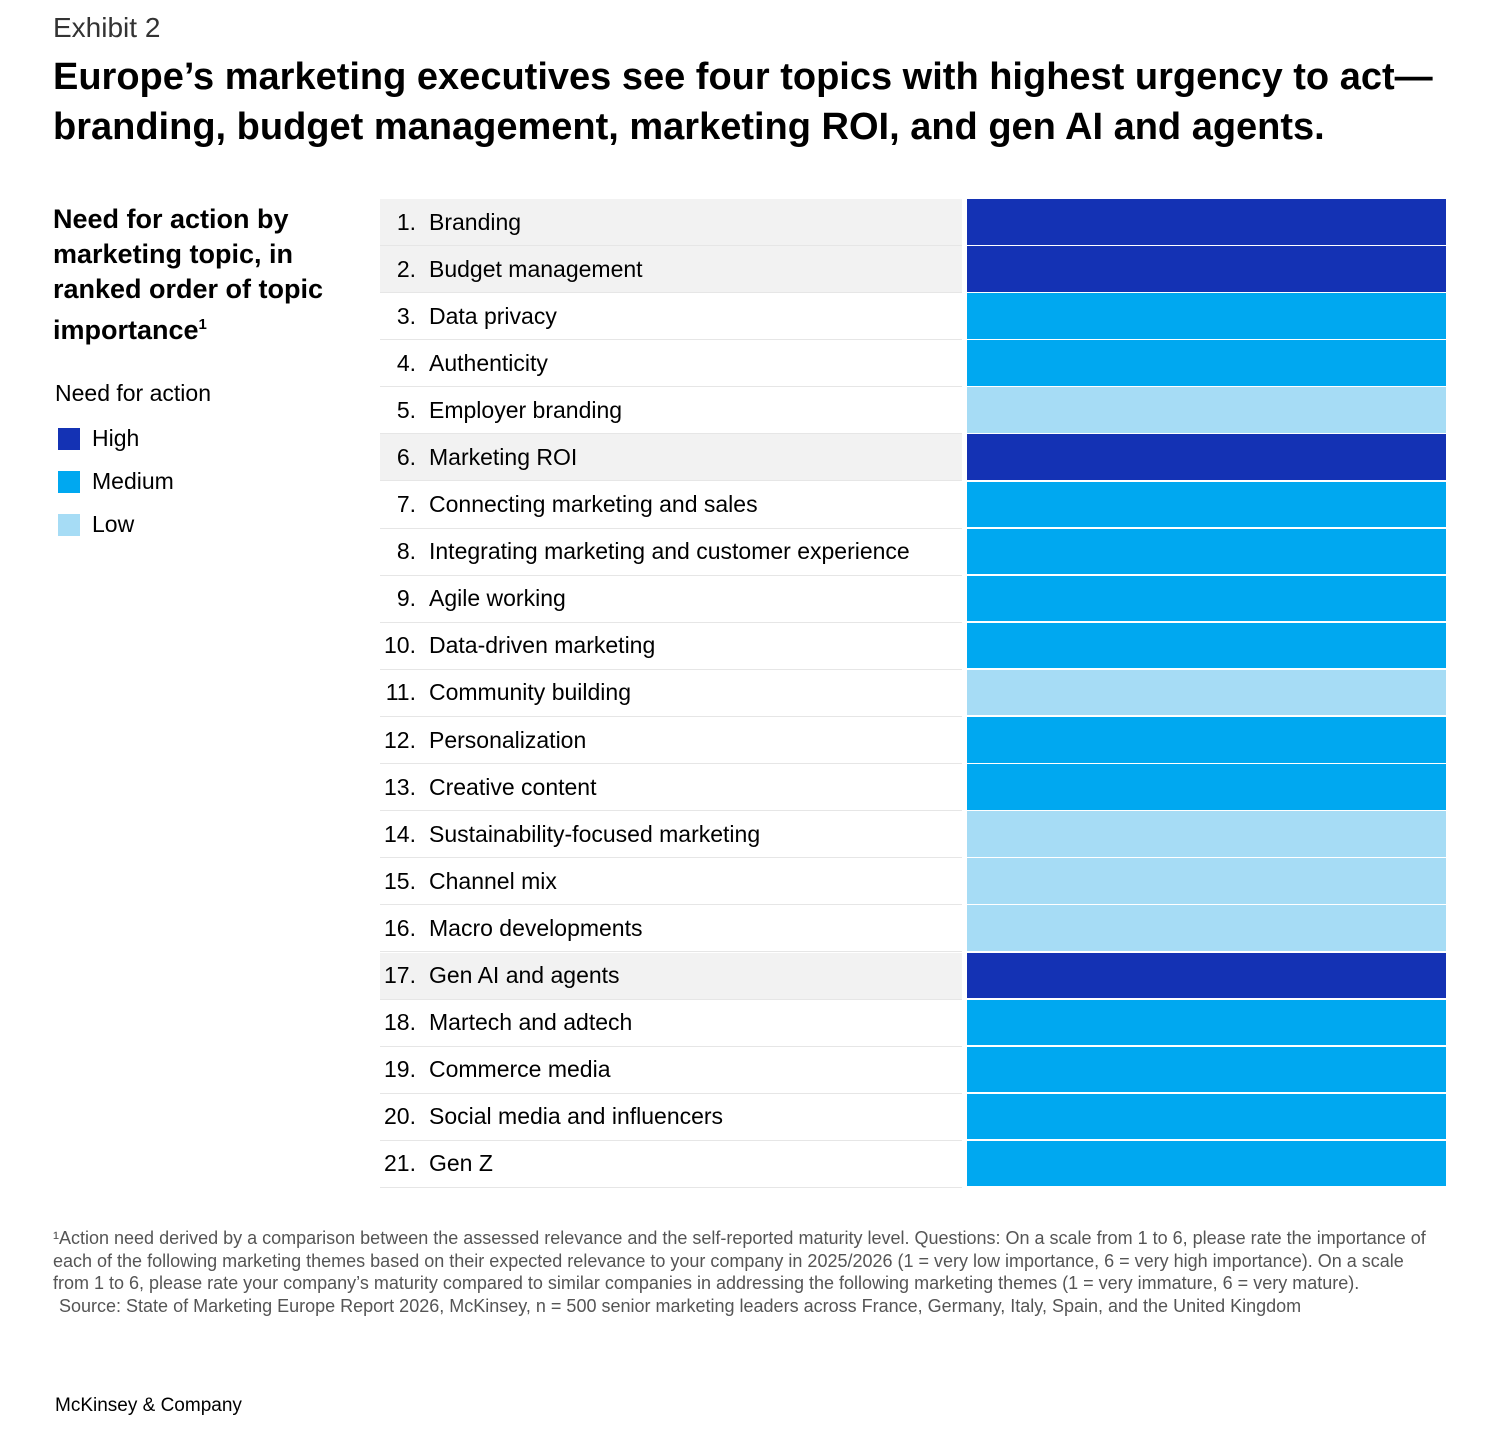 The height and width of the screenshot is (1436, 1500). What do you see at coordinates (503, 456) in the screenshot?
I see `topic-name: Marketing ROI` at bounding box center [503, 456].